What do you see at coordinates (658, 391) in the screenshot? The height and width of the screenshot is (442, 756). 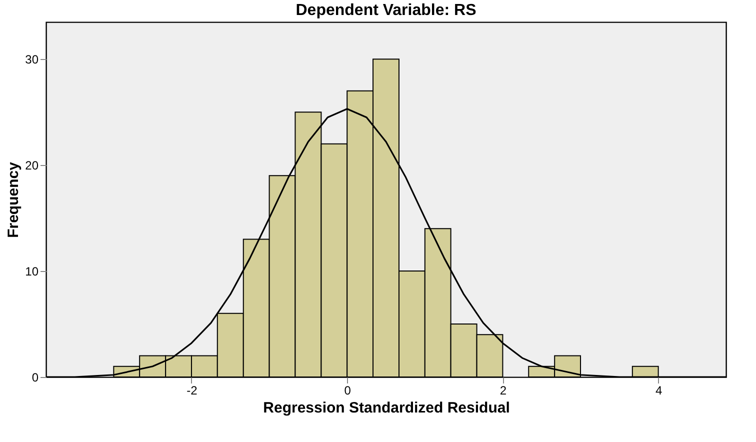 I see `x-tick-label: 4` at bounding box center [658, 391].